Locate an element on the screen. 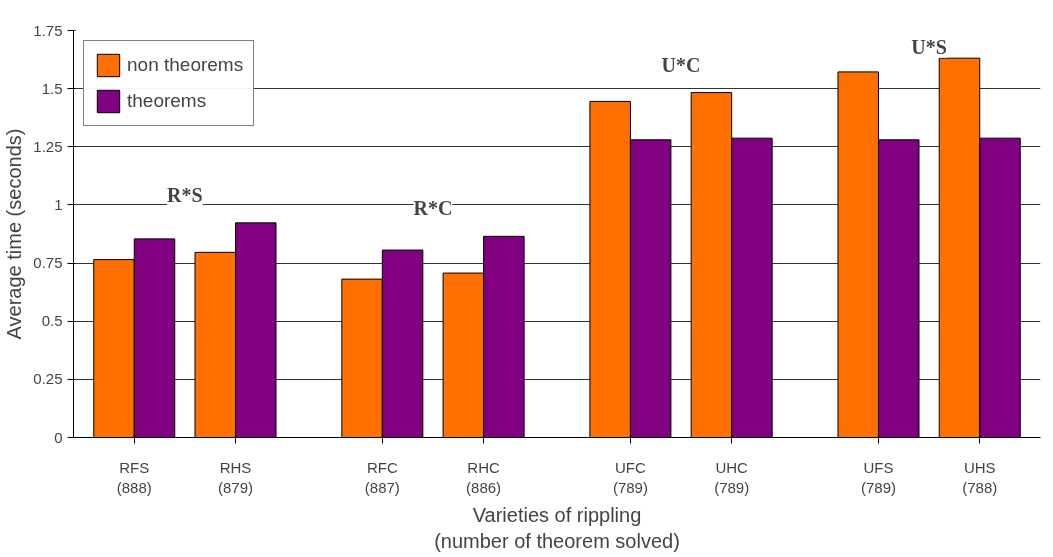 The image size is (1053, 557). y-tick-label: 1 is located at coordinates (58, 204).